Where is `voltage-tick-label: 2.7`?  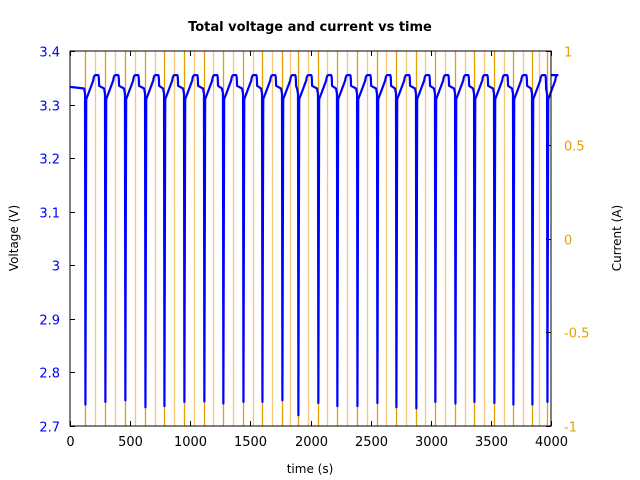 voltage-tick-label: 2.7 is located at coordinates (49, 428).